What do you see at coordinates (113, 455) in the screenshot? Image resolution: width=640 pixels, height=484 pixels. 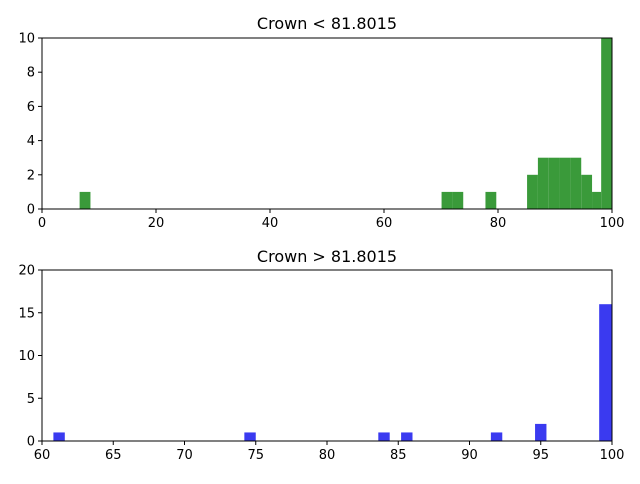 I see `x-tick-label: 65` at bounding box center [113, 455].